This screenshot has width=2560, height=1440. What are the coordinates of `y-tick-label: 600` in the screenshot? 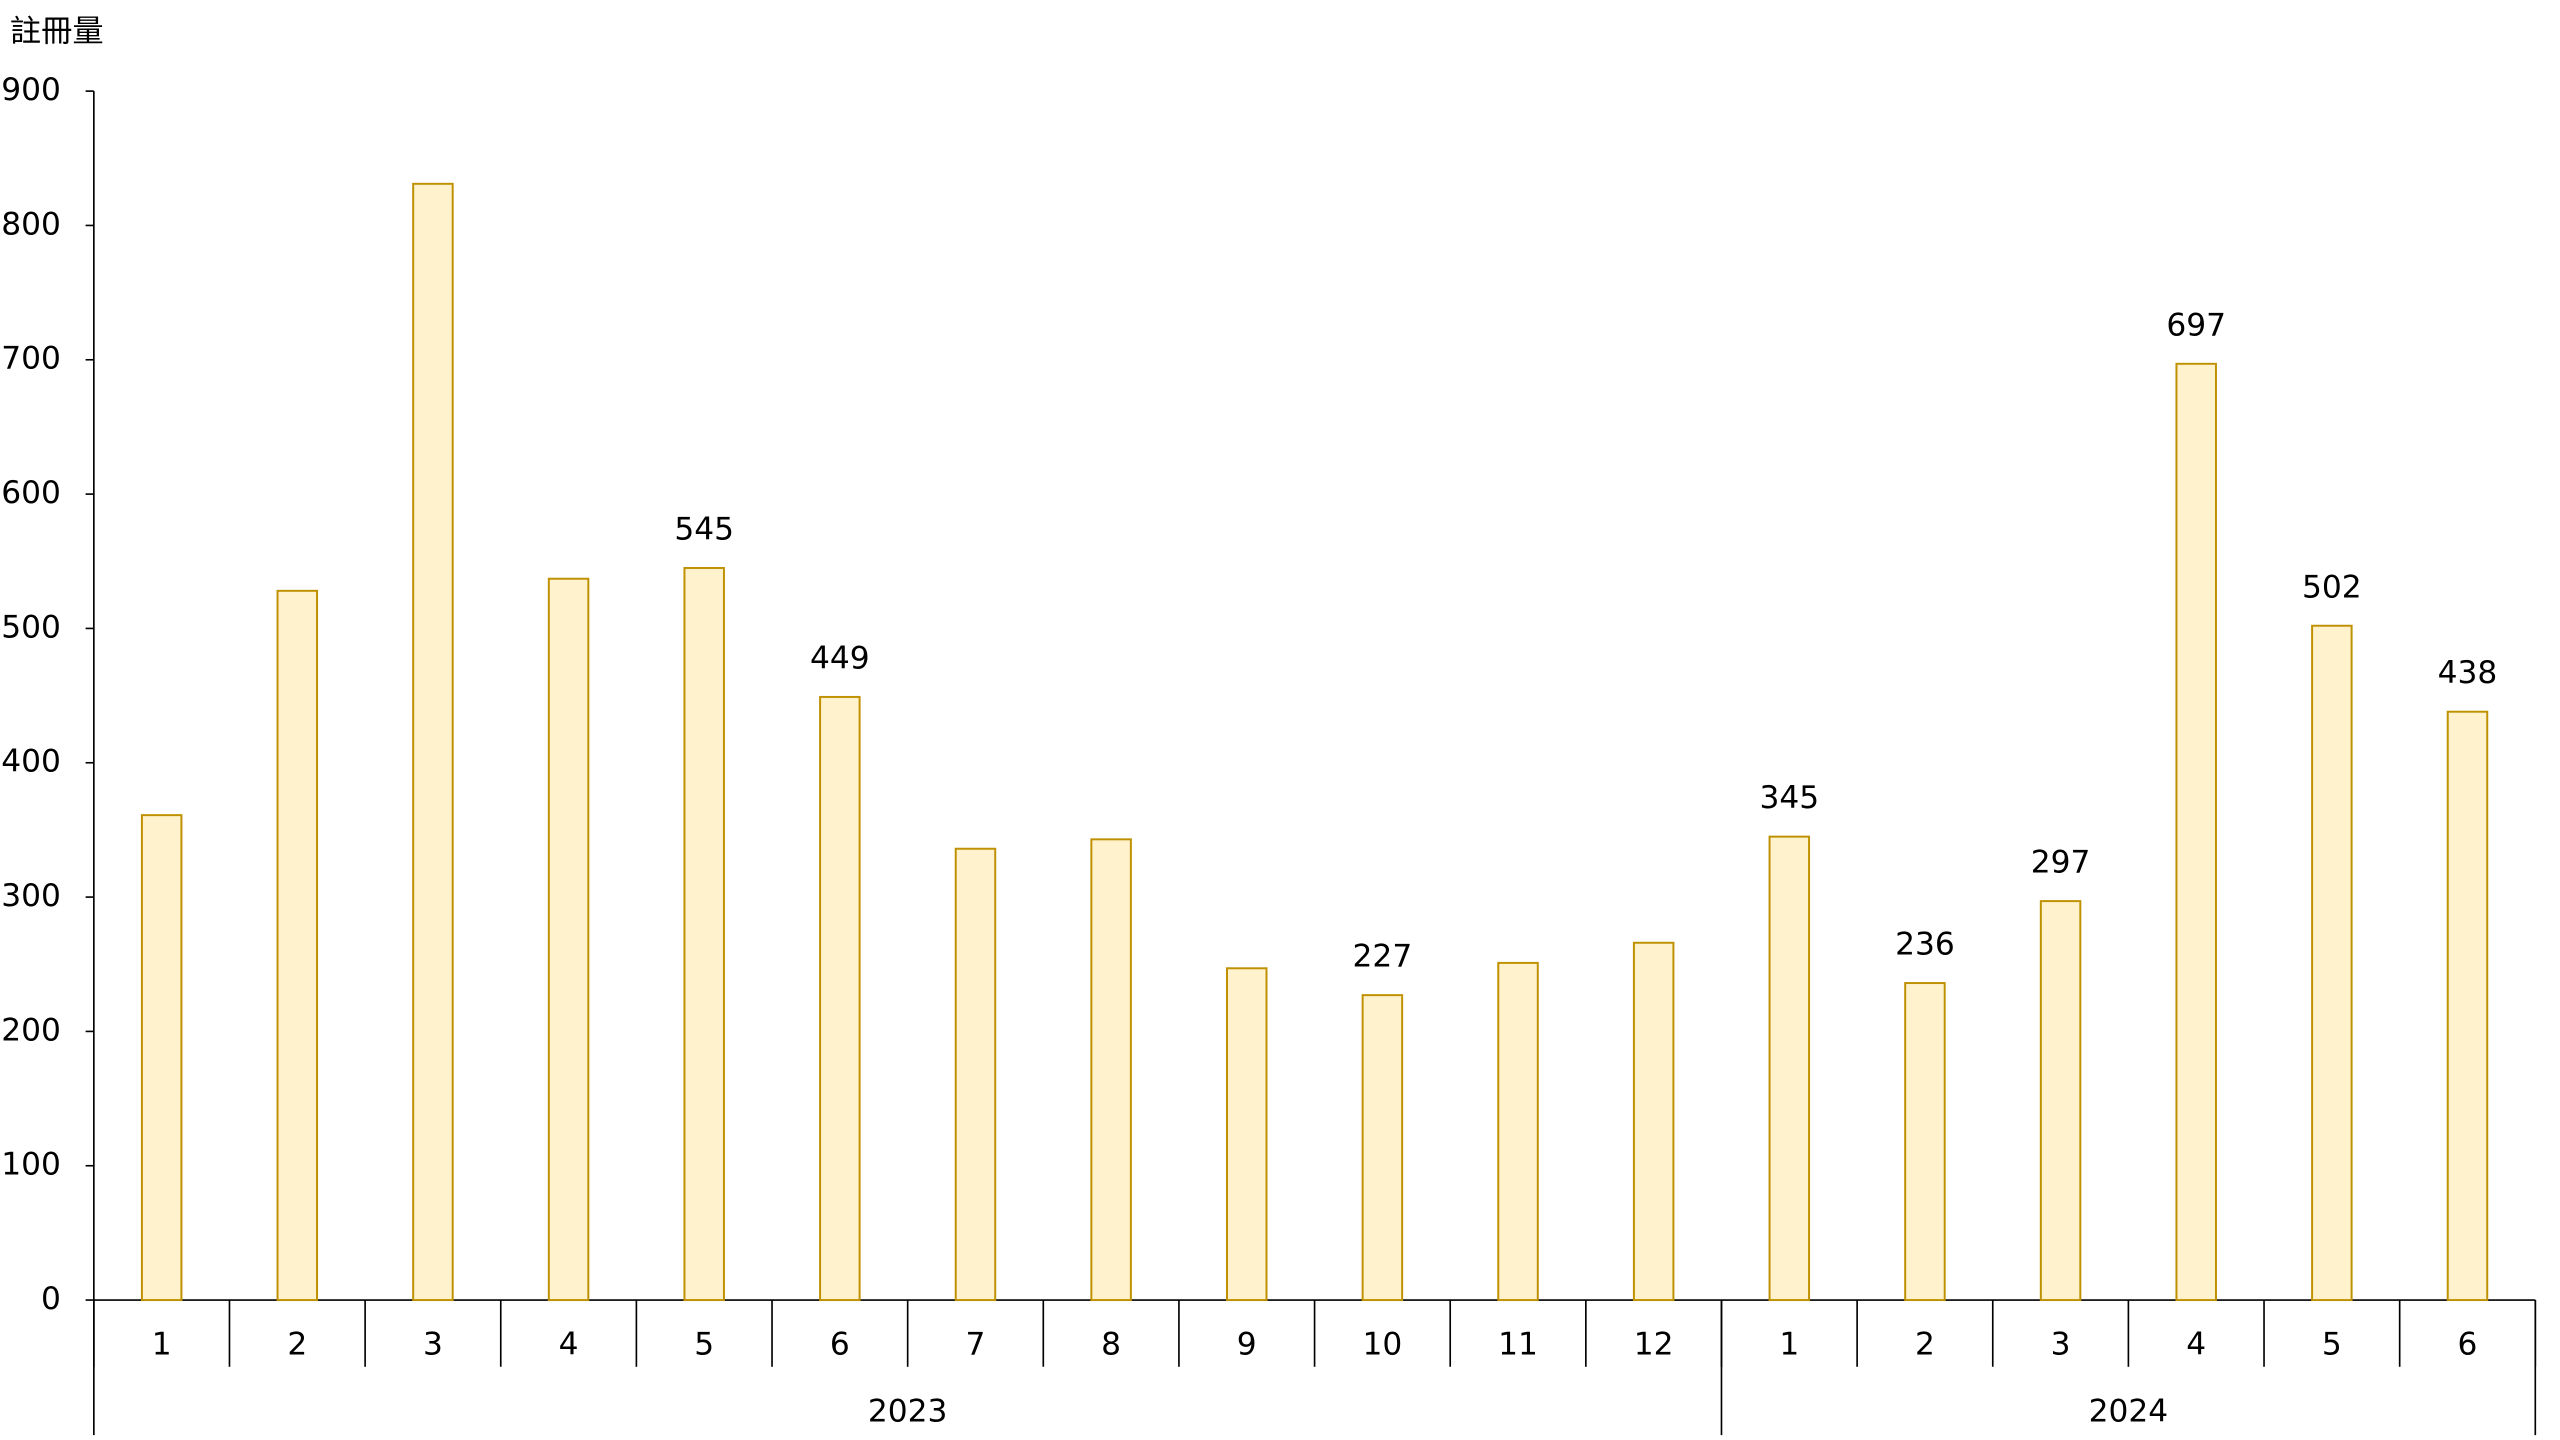 It's located at (31, 493).